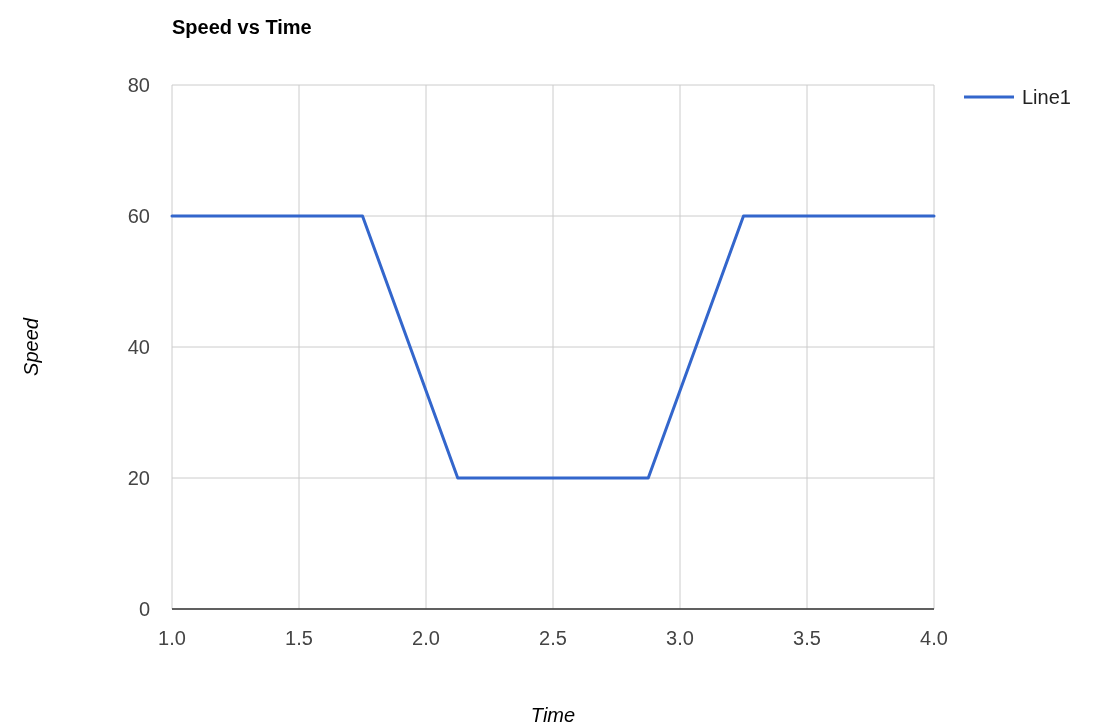 This screenshot has height=725, width=1099. What do you see at coordinates (934, 638) in the screenshot?
I see `x-tick-label: 4.0` at bounding box center [934, 638].